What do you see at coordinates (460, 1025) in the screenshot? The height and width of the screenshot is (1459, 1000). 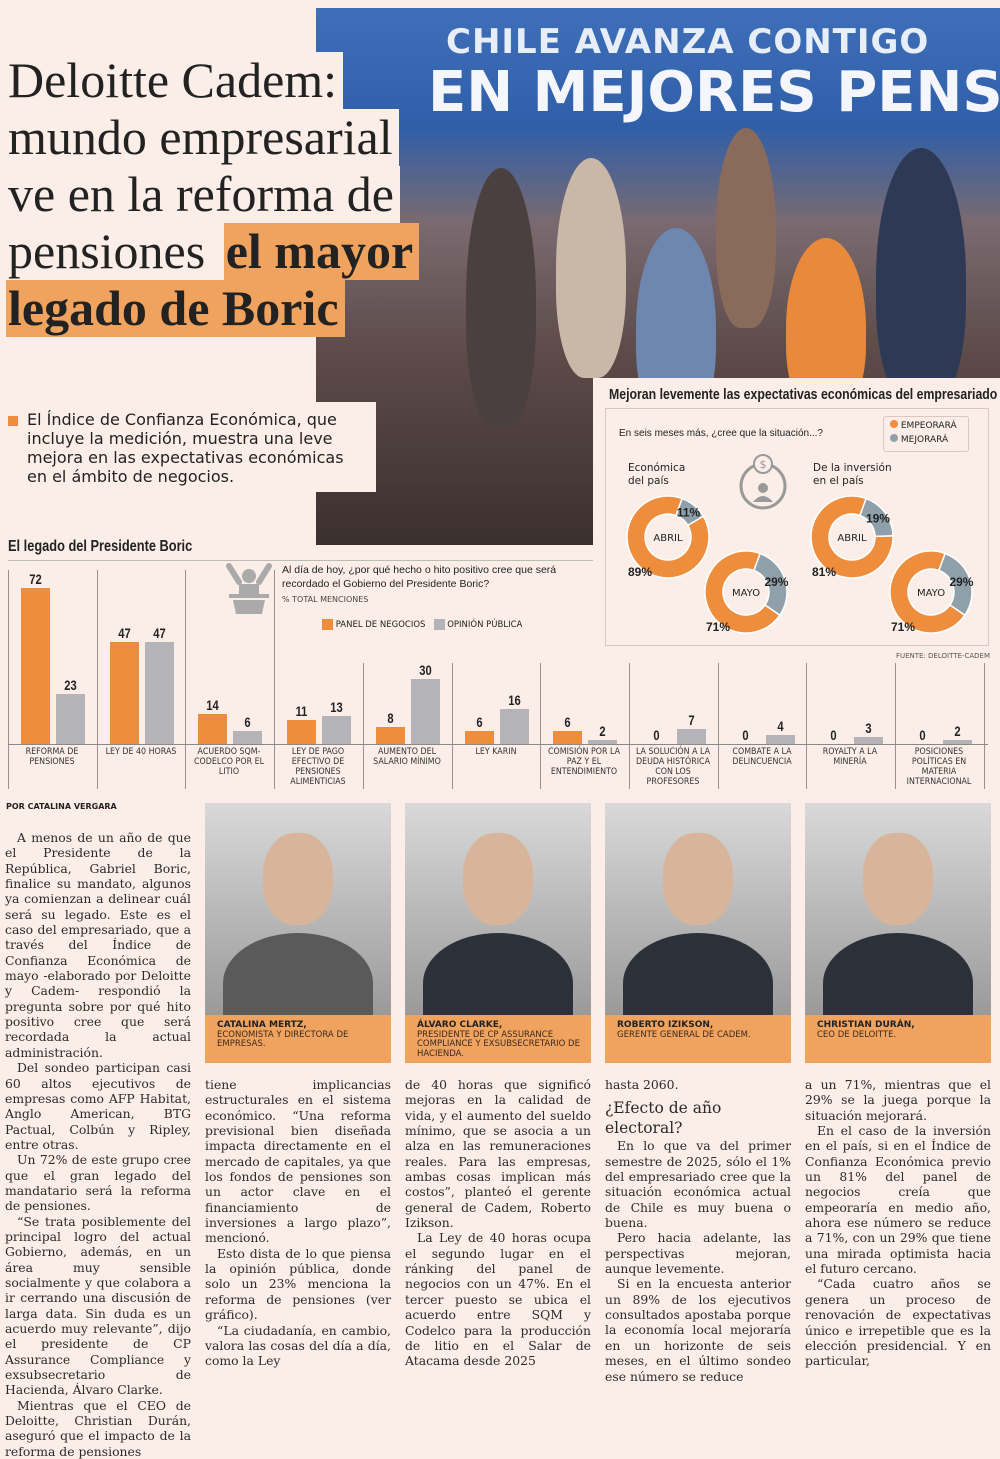 I see `person-name: ÁLVARO CLARKE,` at bounding box center [460, 1025].